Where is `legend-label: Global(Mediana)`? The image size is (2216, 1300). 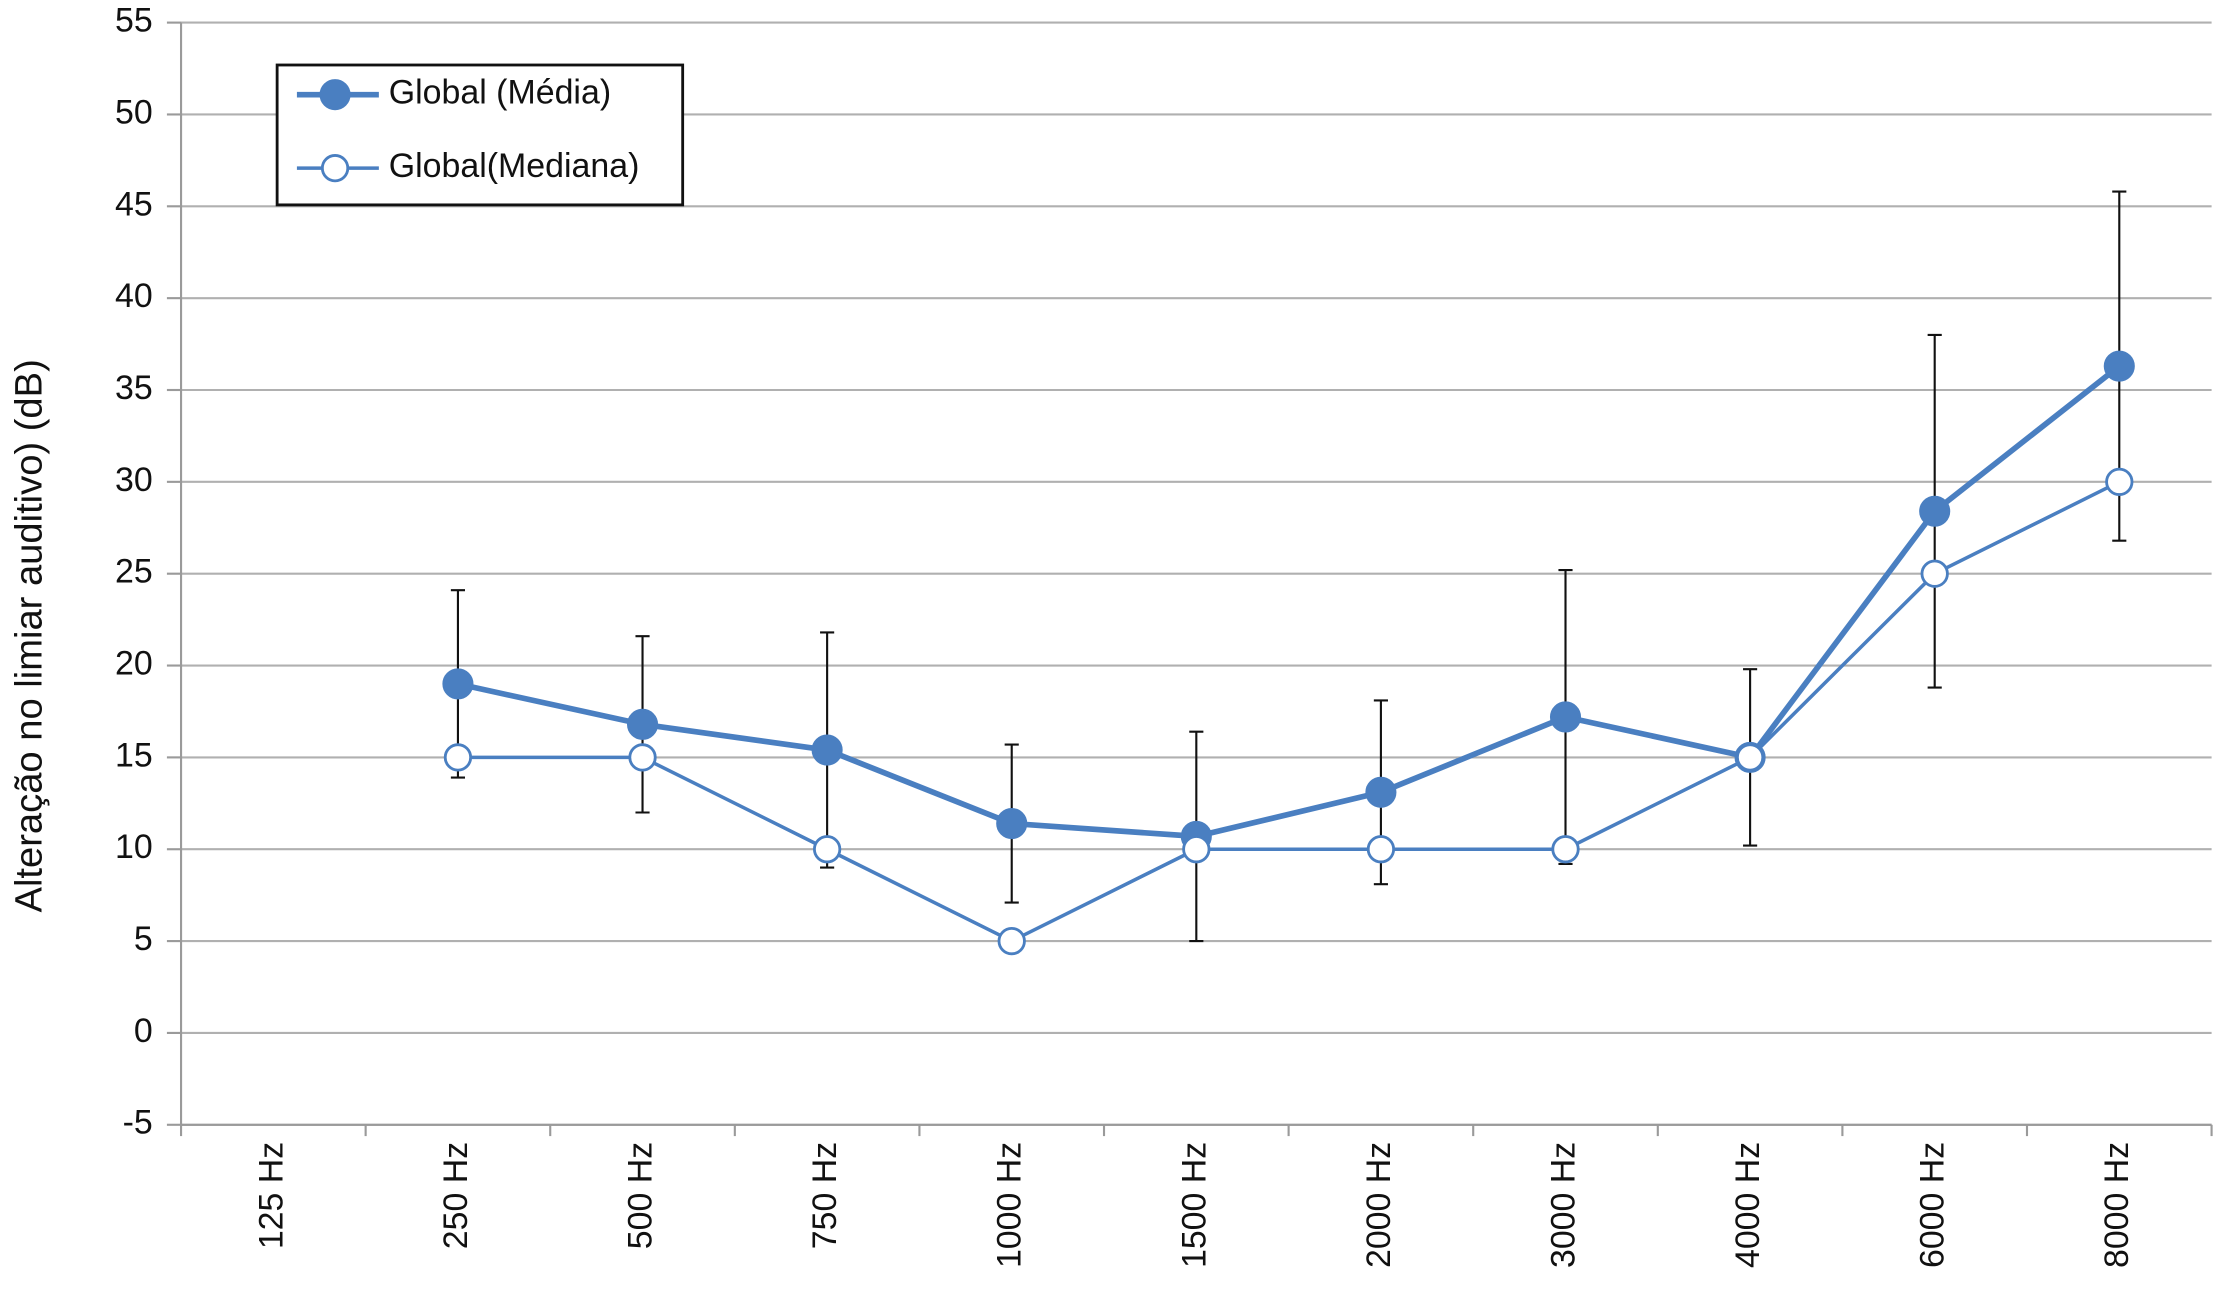 legend-label: Global(Mediana) is located at coordinates (514, 166).